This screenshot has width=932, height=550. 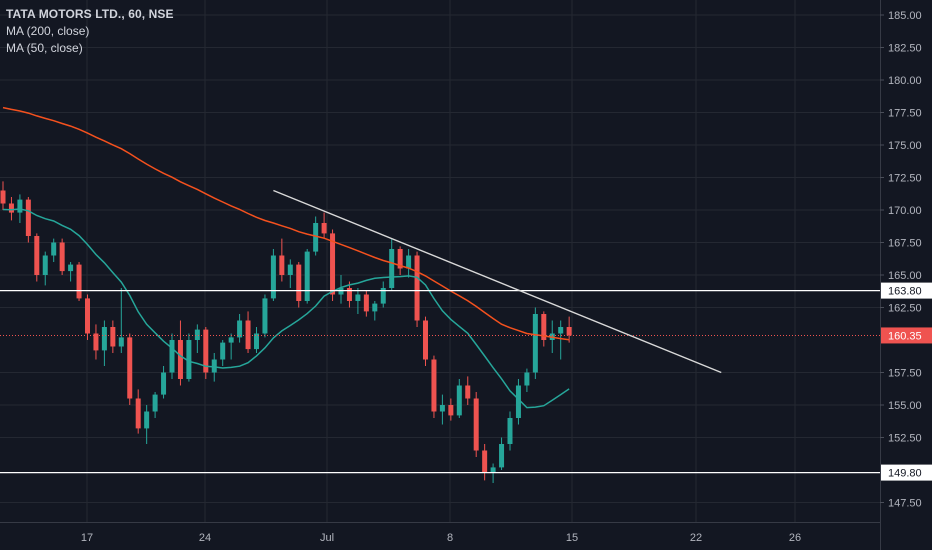 I want to click on y-tick-label: 167.50, so click(x=905, y=244).